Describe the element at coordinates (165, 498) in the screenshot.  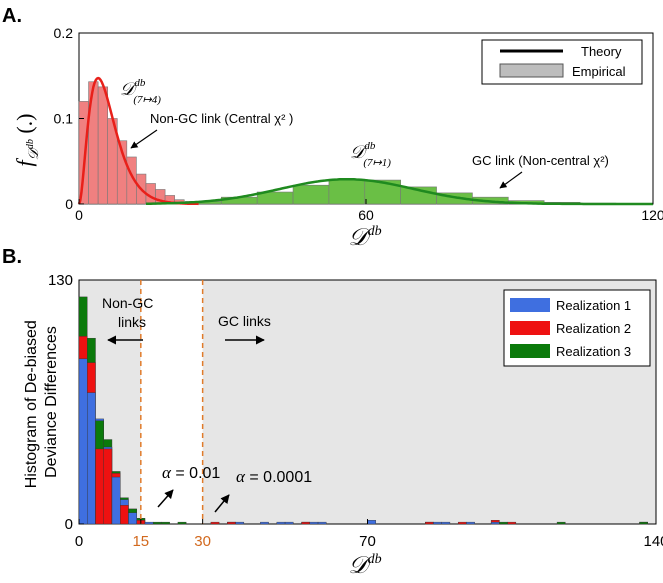
I see `alpha-001-arrow` at that location.